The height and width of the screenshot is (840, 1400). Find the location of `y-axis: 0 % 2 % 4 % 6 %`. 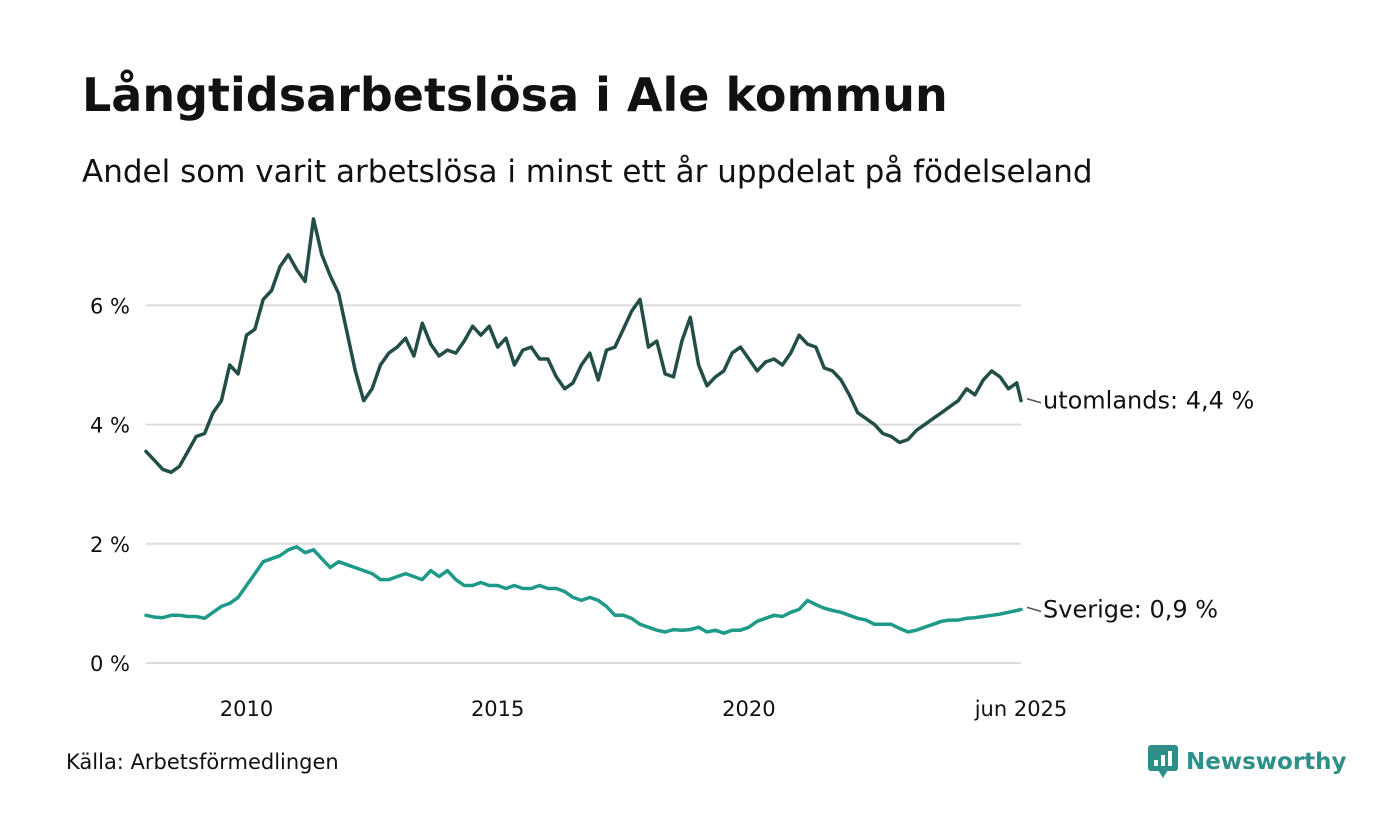

y-axis: 0 % 2 % 4 % 6 % is located at coordinates (110, 485).